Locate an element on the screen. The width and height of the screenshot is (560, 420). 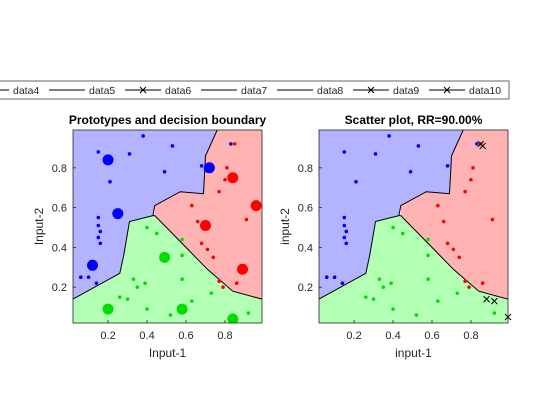
legend-box is located at coordinates (255, 90).